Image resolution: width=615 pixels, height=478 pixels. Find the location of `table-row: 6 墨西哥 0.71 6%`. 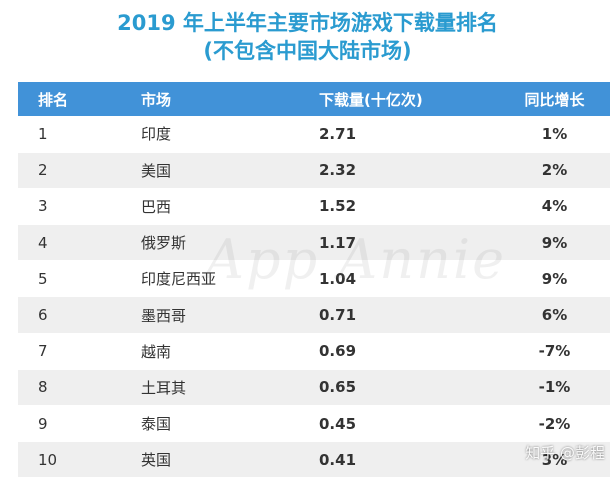

table-row: 6 墨西哥 0.71 6% is located at coordinates (314, 315).